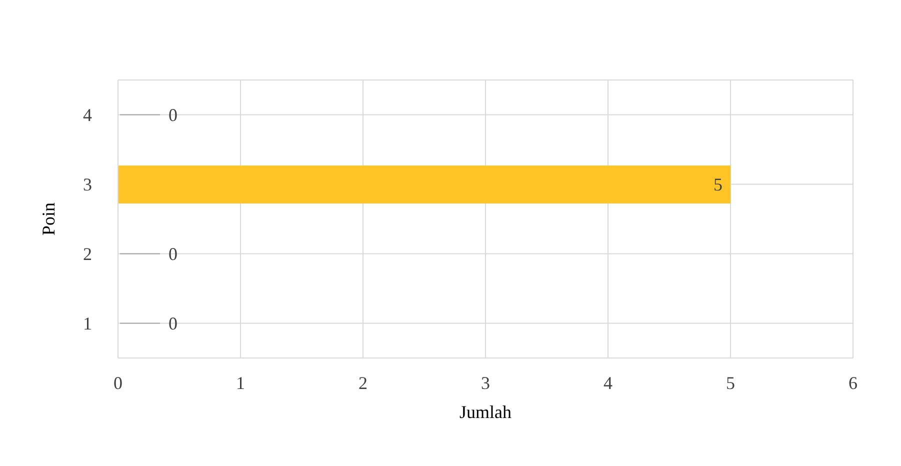 The image size is (901, 466). Describe the element at coordinates (240, 382) in the screenshot. I see `x-tick-label: 1` at that location.